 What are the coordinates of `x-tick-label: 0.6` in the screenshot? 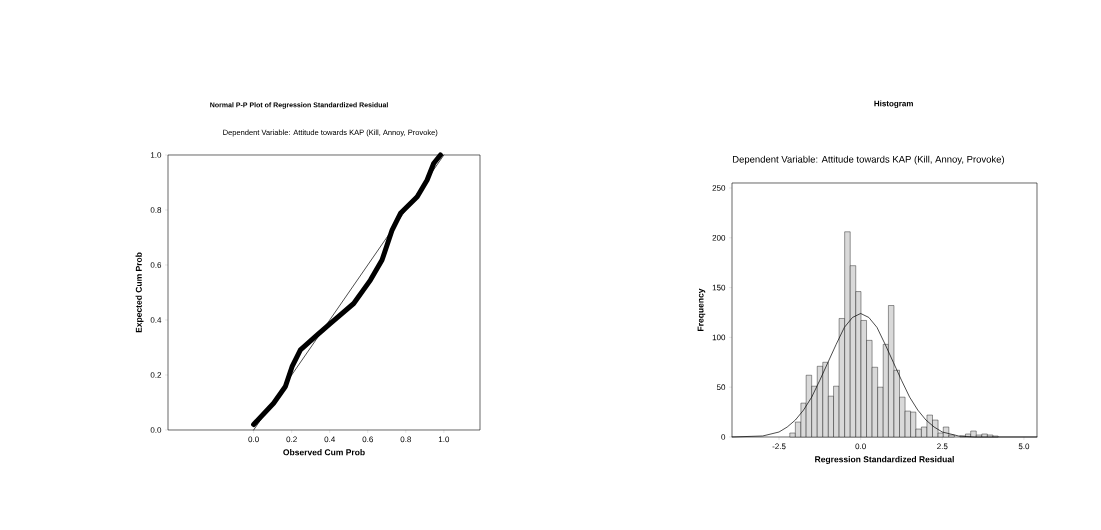 It's located at (367, 439).